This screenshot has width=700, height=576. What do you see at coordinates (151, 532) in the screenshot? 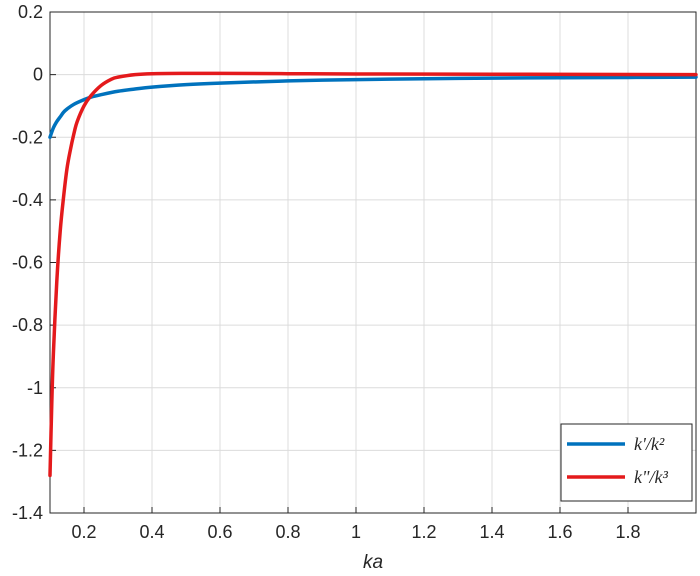
I see `x-tick-label: 0.4` at bounding box center [151, 532].